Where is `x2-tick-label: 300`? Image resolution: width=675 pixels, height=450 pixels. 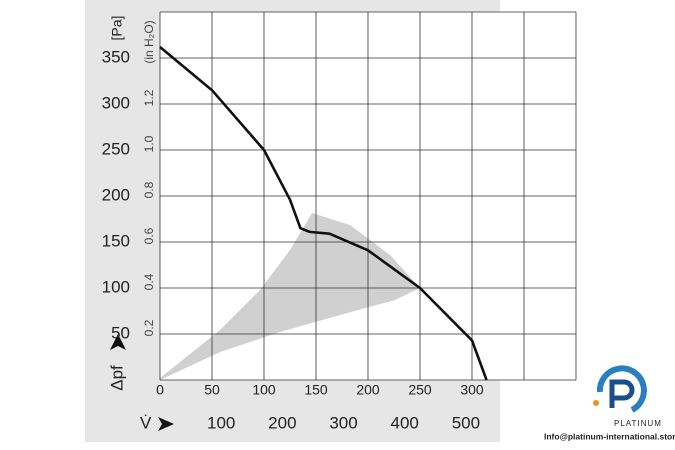 x2-tick-label: 300 is located at coordinates (343, 422).